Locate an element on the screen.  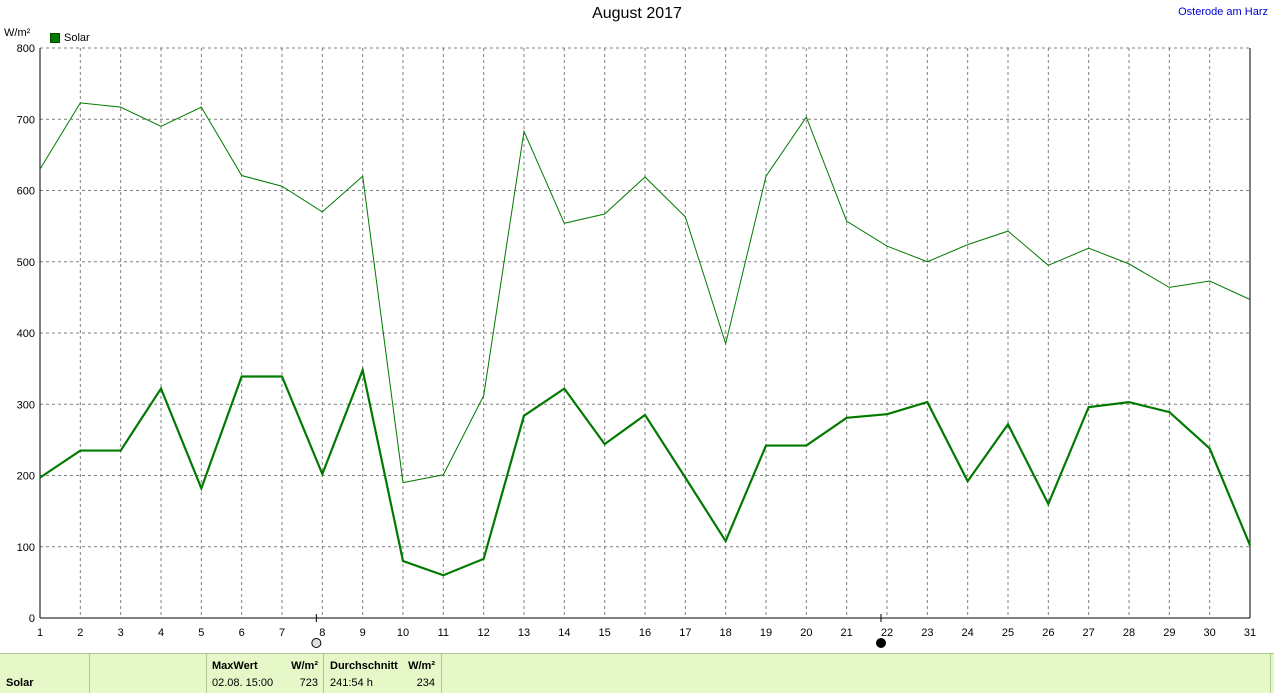
avg-duration: 241:54 h is located at coordinates (351, 683).